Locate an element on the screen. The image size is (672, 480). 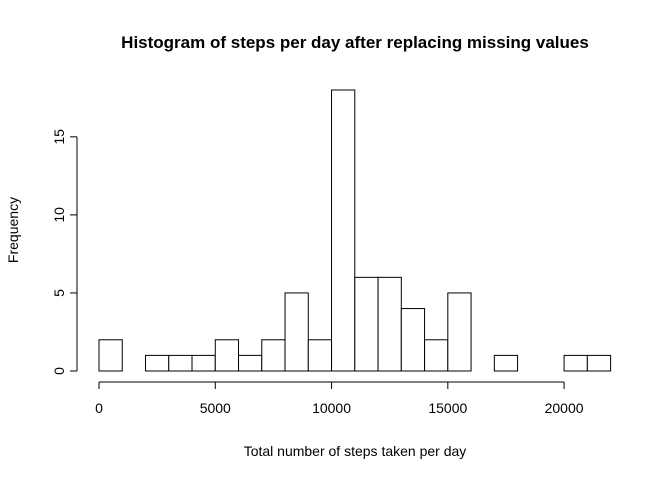
y-tick-label: 5 is located at coordinates (59, 293).